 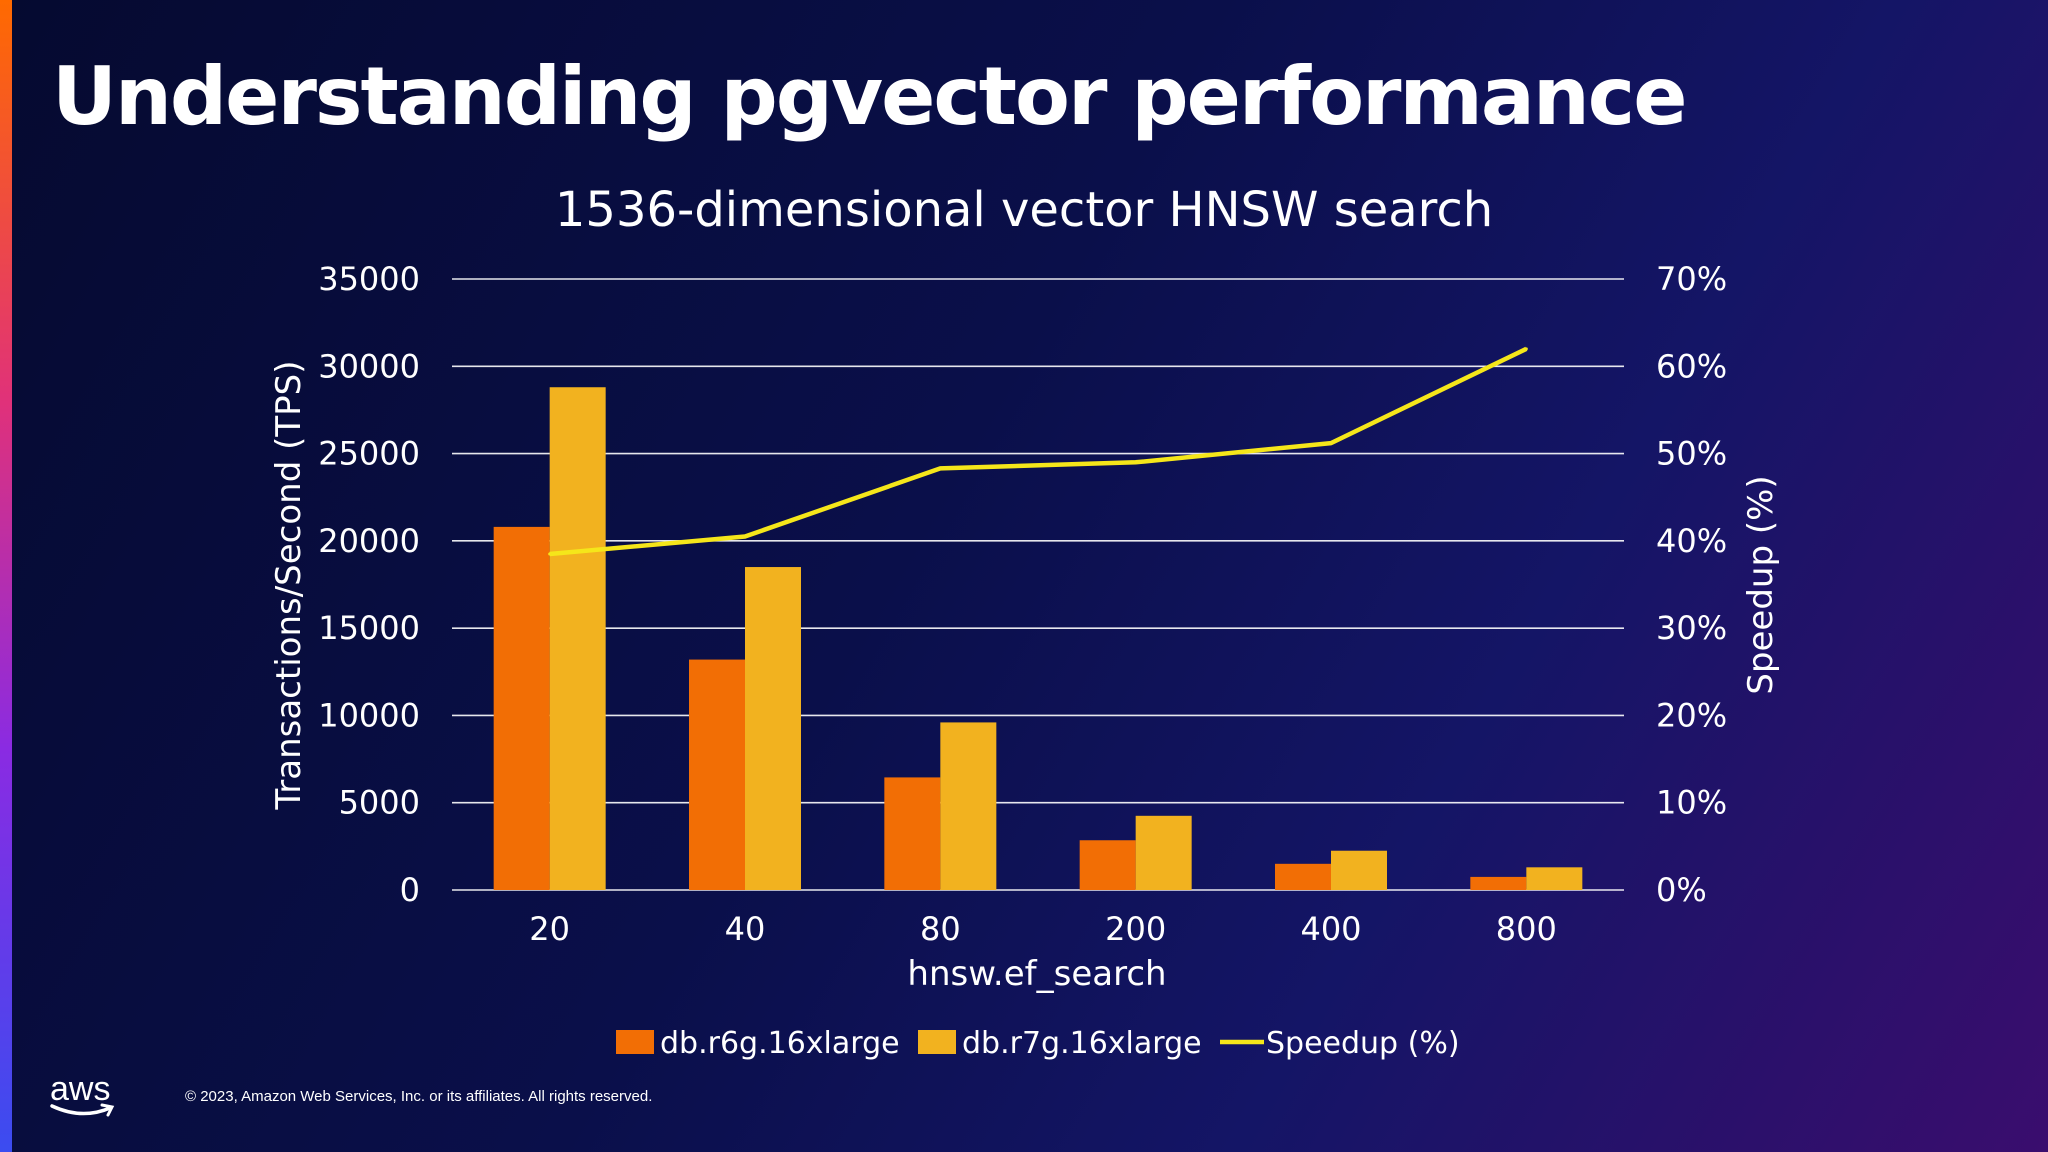 What do you see at coordinates (1082, 1043) in the screenshot?
I see `legend-label-r7g: db.r7g.16xlarge` at bounding box center [1082, 1043].